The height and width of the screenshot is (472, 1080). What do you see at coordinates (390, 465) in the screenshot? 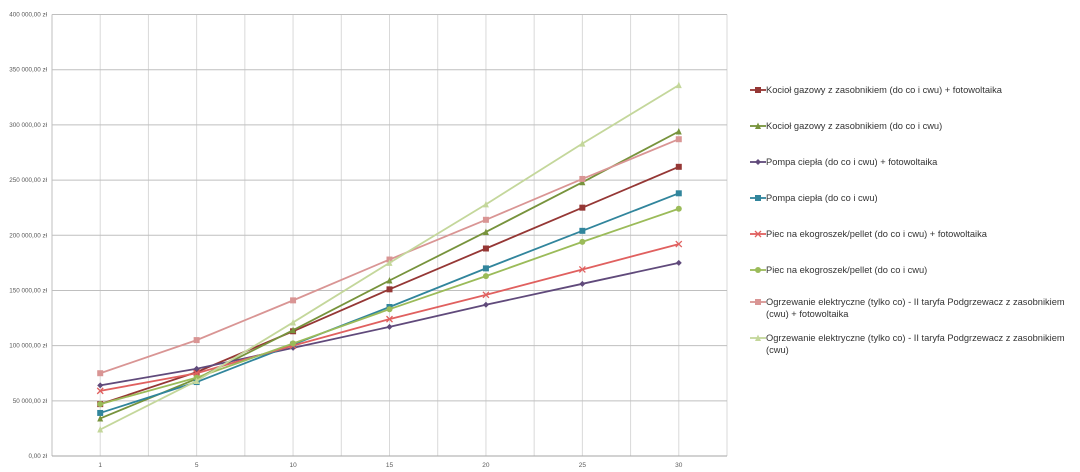
I see `x-tick-label: 15` at bounding box center [390, 465].